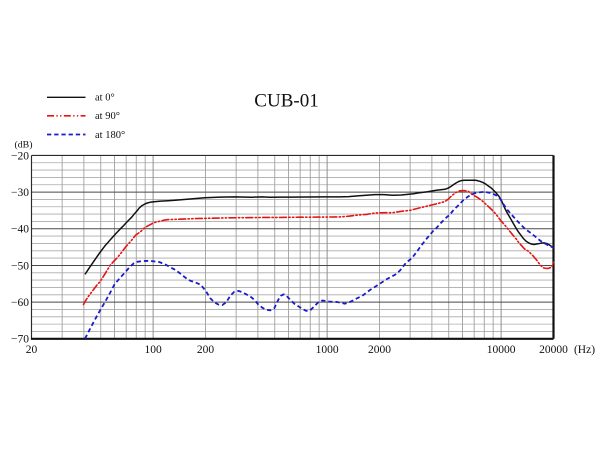  What do you see at coordinates (20, 156) in the screenshot?
I see `svg-text: −20` at bounding box center [20, 156].